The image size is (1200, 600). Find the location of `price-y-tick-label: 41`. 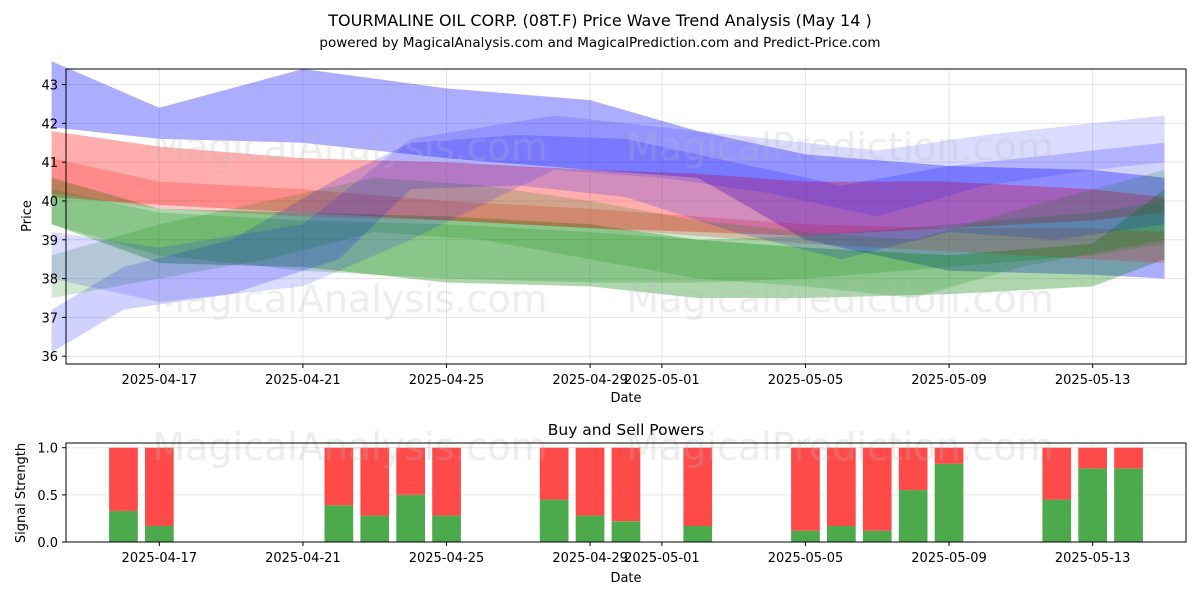

price-y-tick-label: 41 is located at coordinates (49, 163).